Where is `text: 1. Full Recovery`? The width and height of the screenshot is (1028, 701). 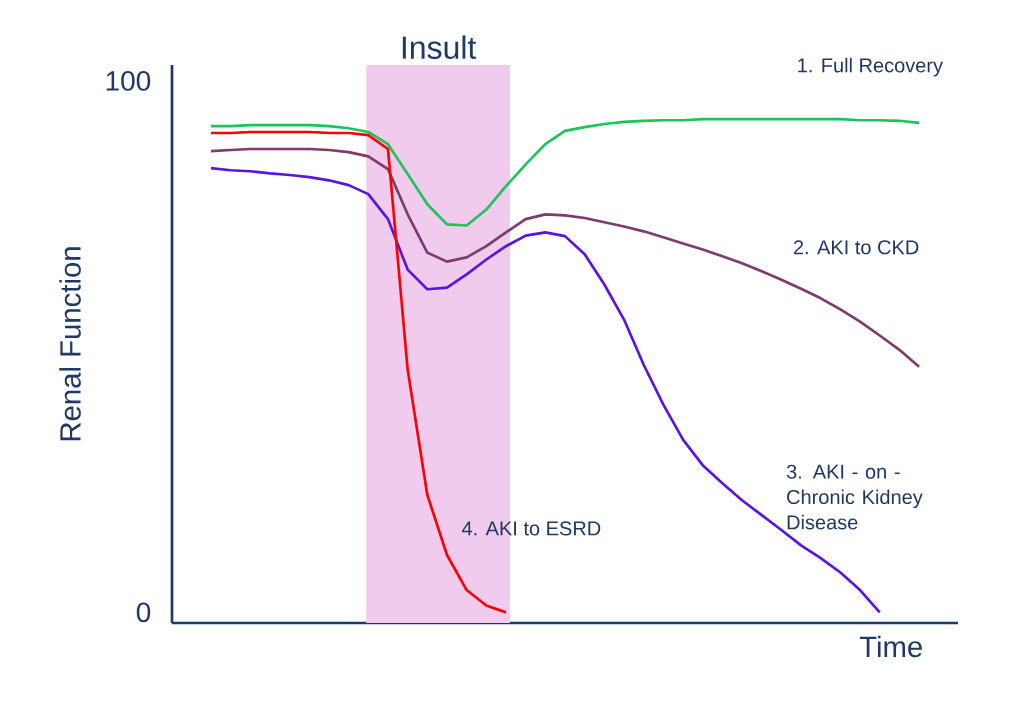
text: 1. Full Recovery is located at coordinates (870, 67).